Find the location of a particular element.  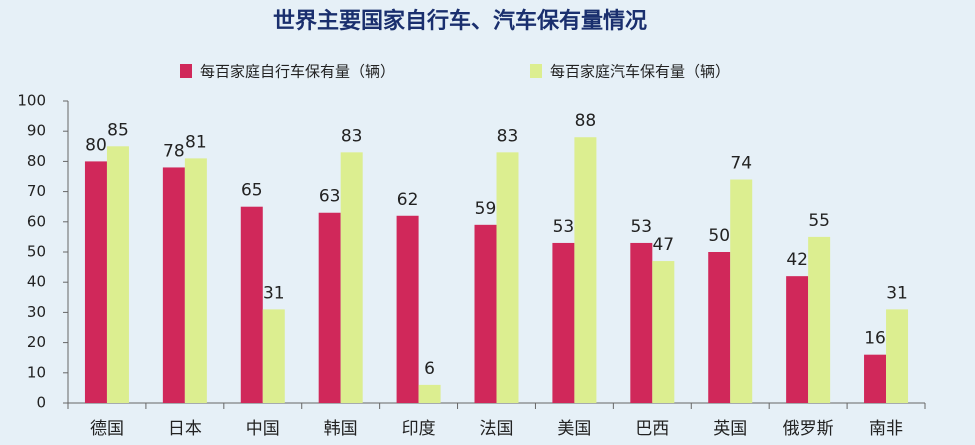

x-tick-label: 印度 is located at coordinates (419, 429).